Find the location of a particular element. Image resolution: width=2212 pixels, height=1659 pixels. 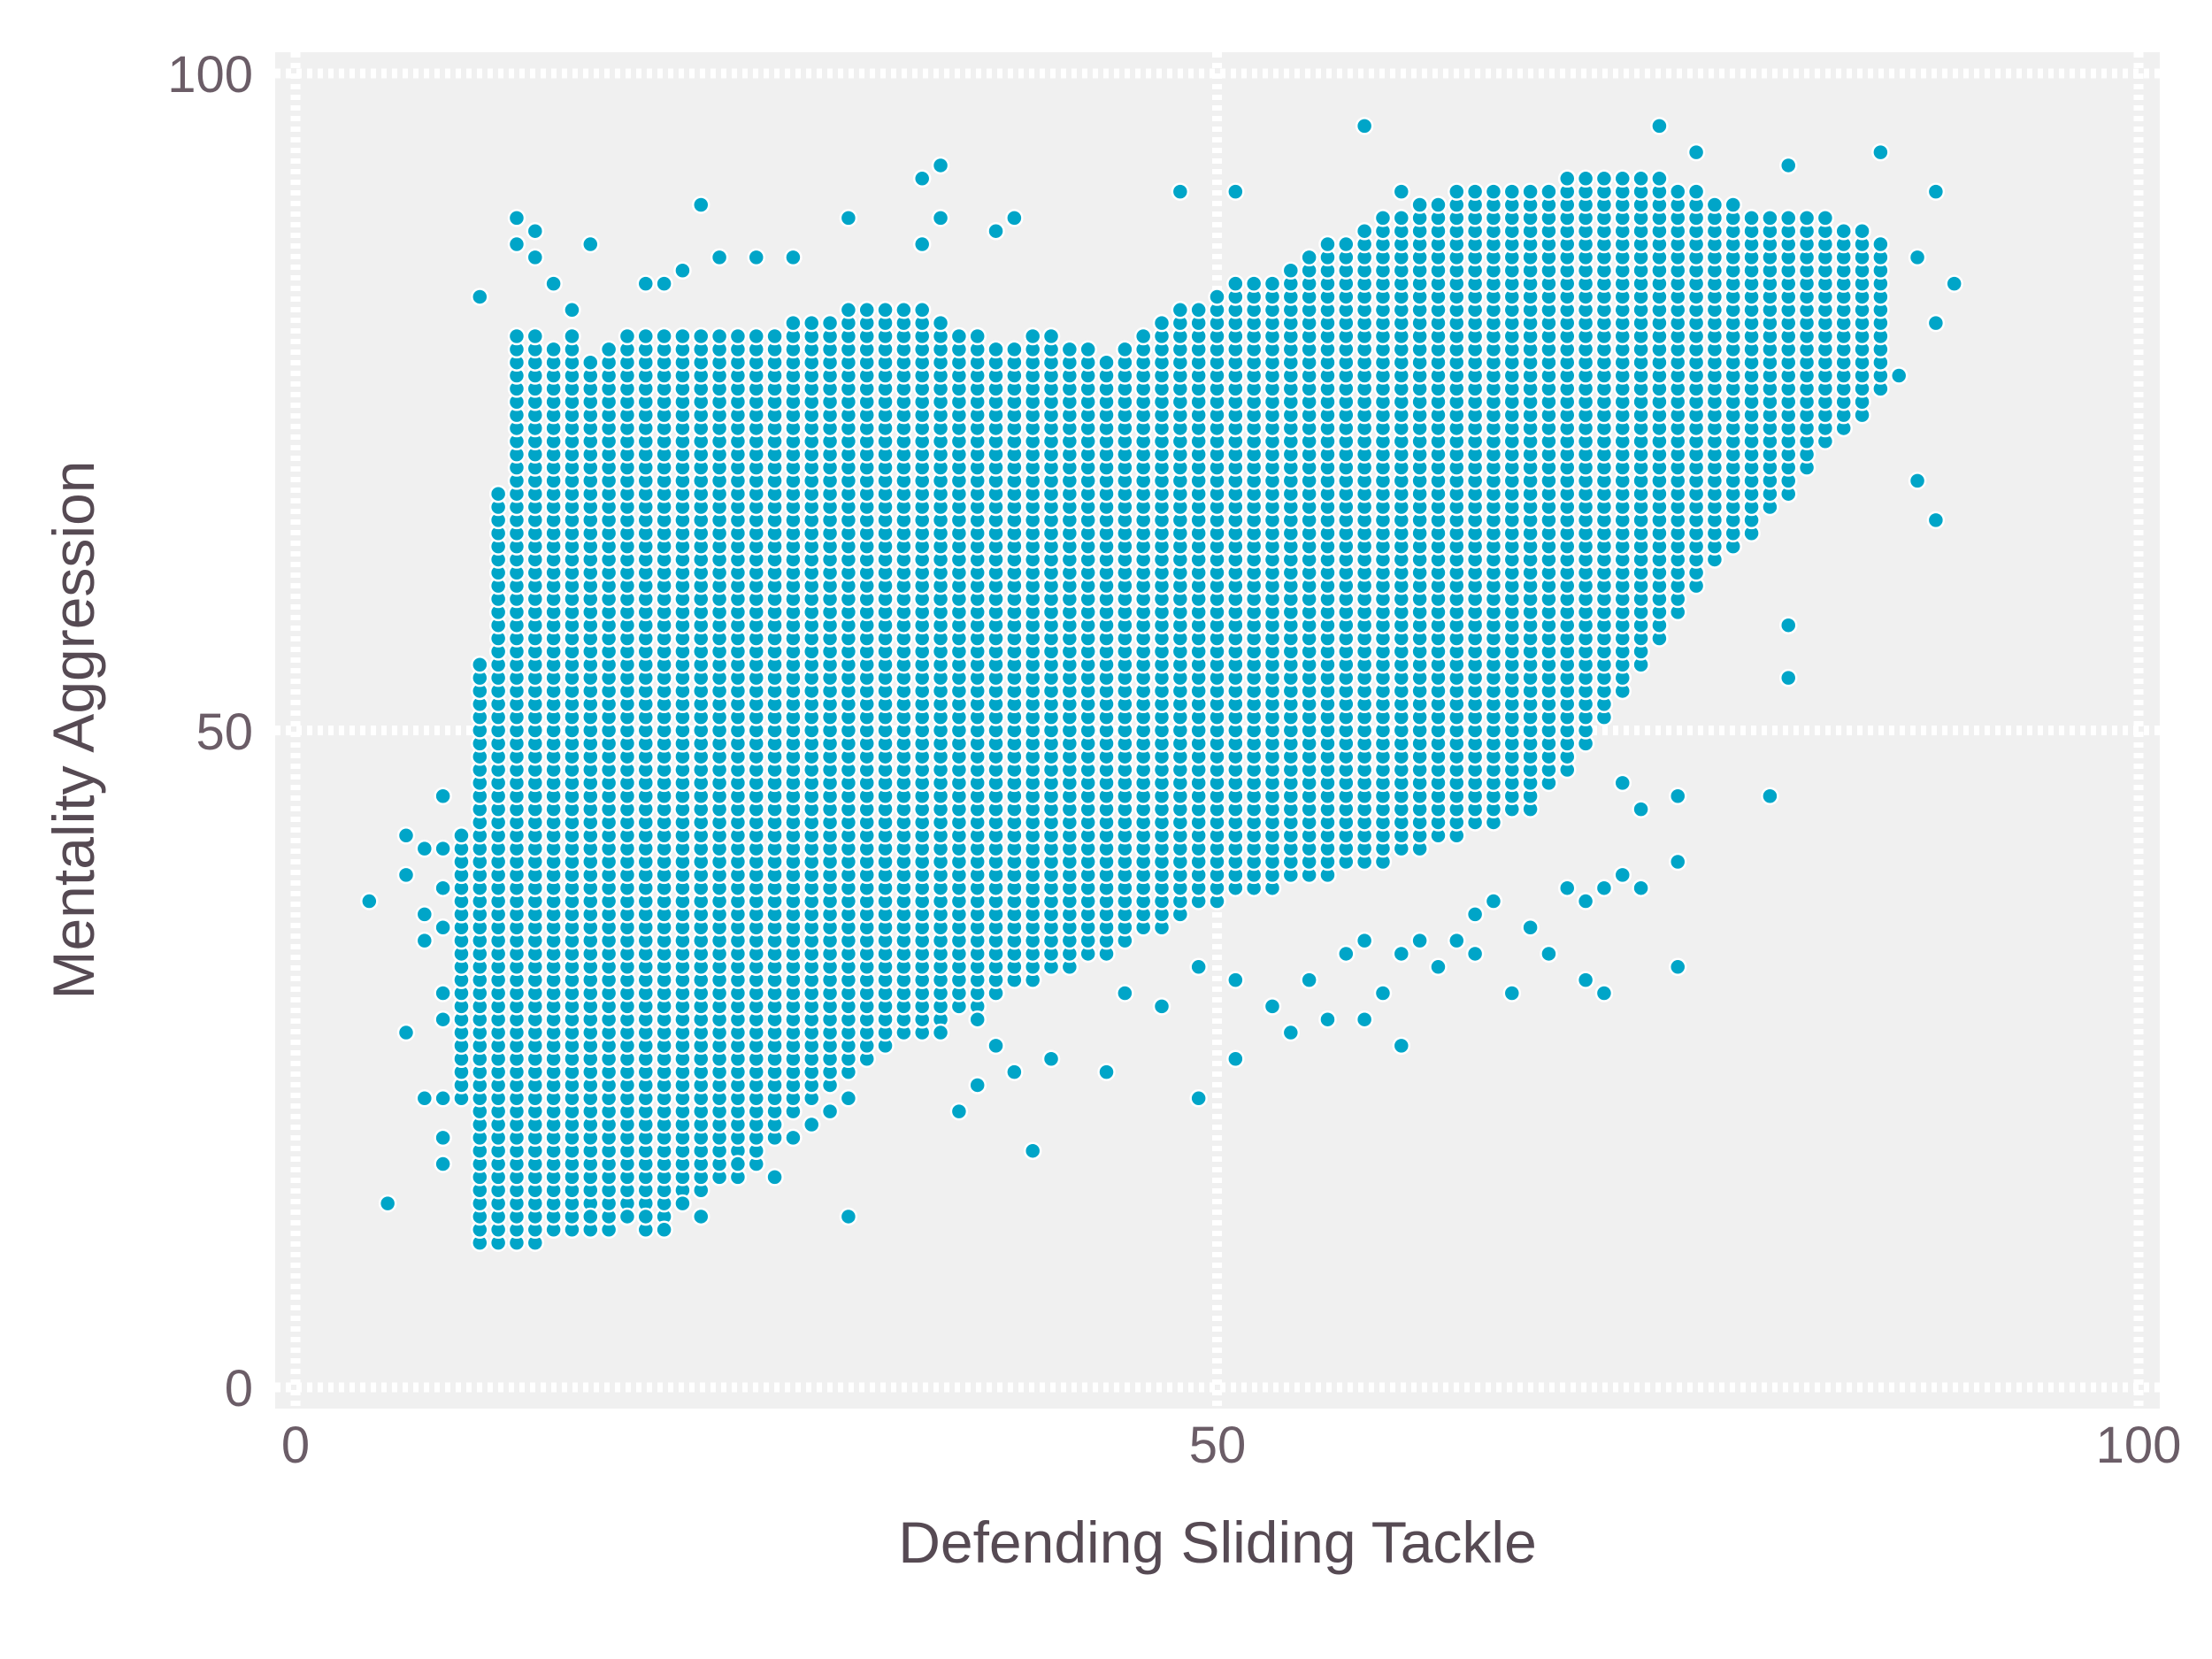

x-tick-label-100: 100 is located at coordinates (2139, 1446).